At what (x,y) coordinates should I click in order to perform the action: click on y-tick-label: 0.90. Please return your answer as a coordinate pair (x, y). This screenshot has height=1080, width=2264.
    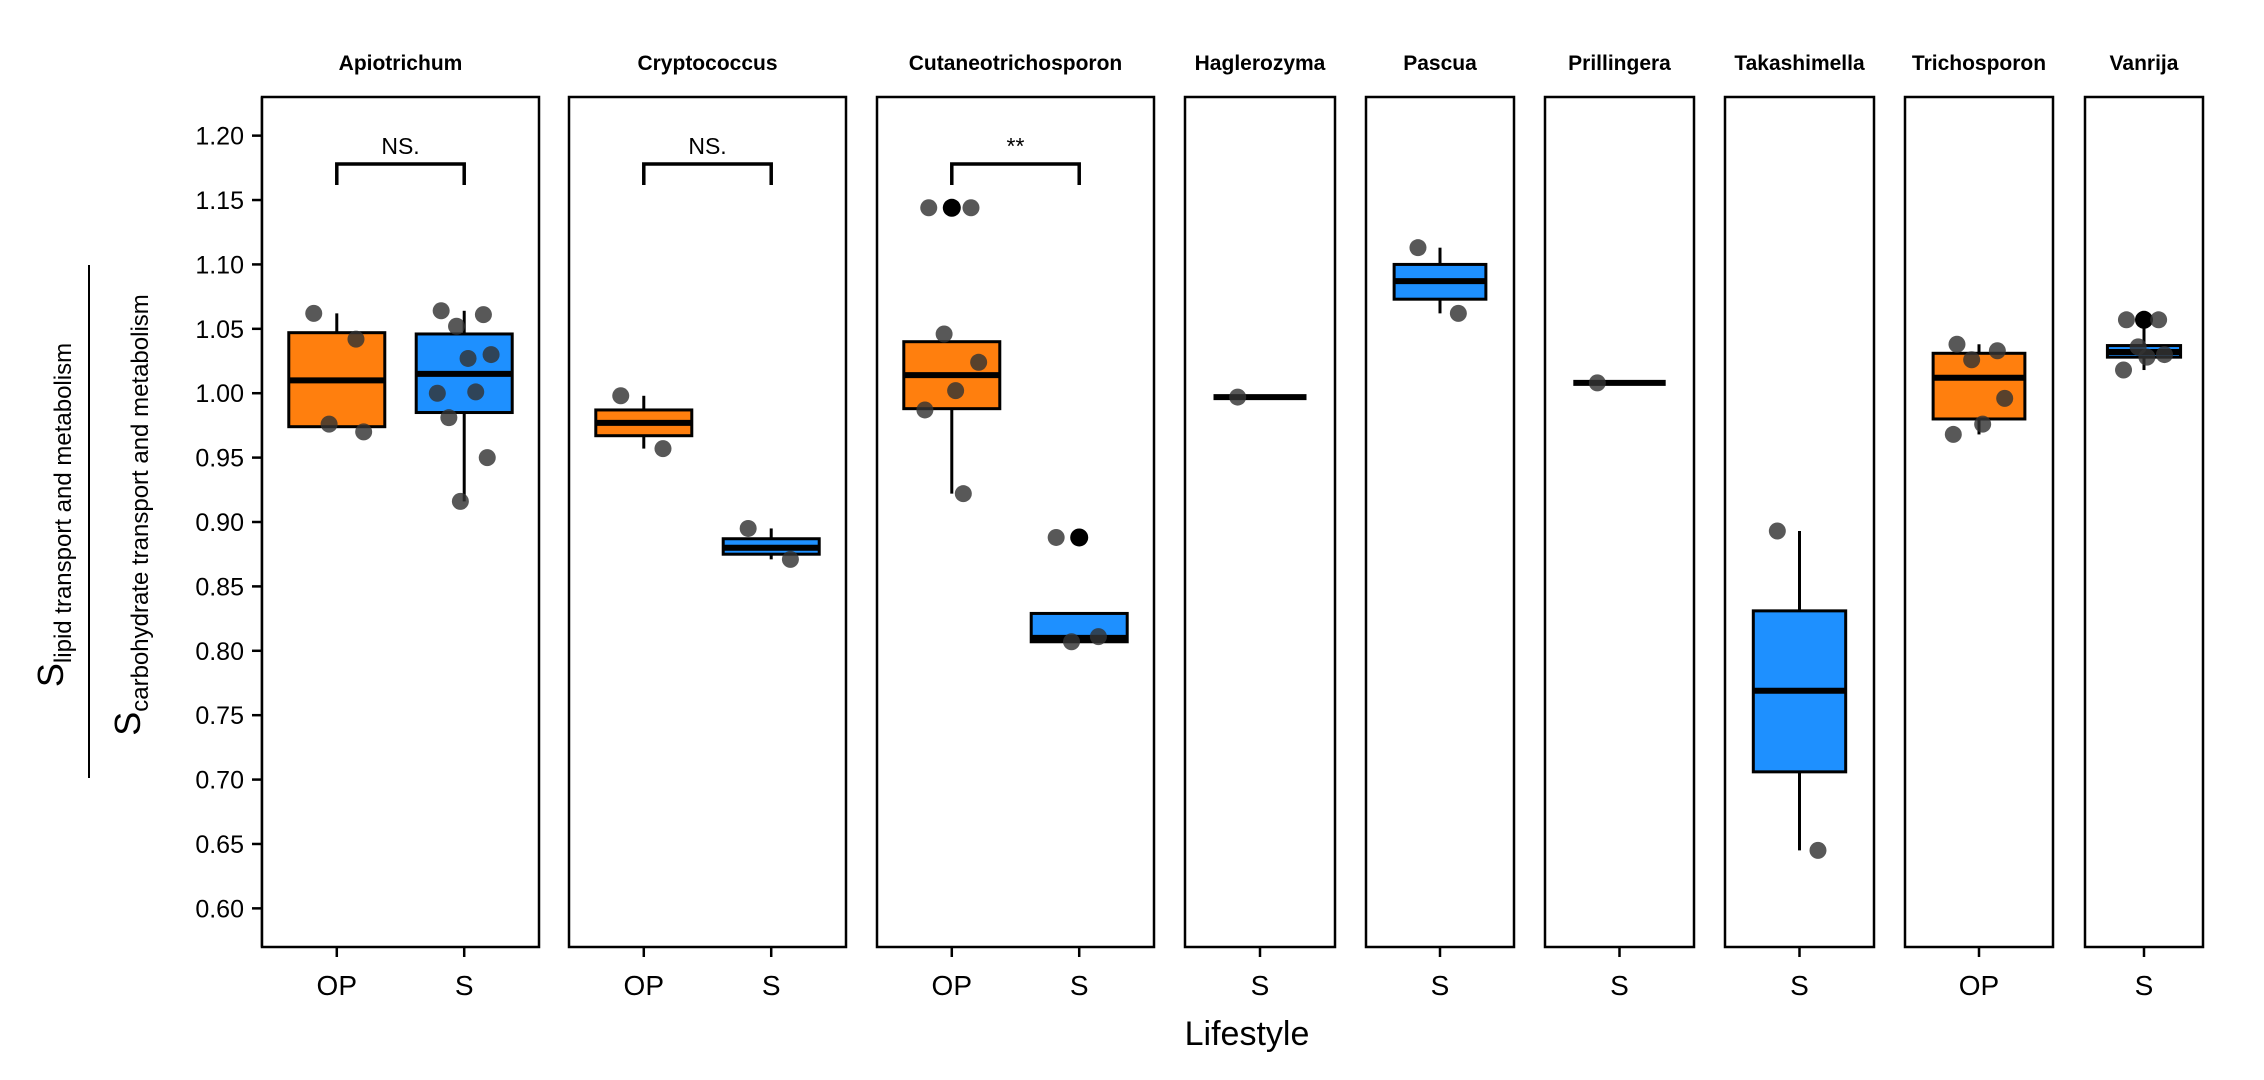
    Looking at the image, I should click on (219, 523).